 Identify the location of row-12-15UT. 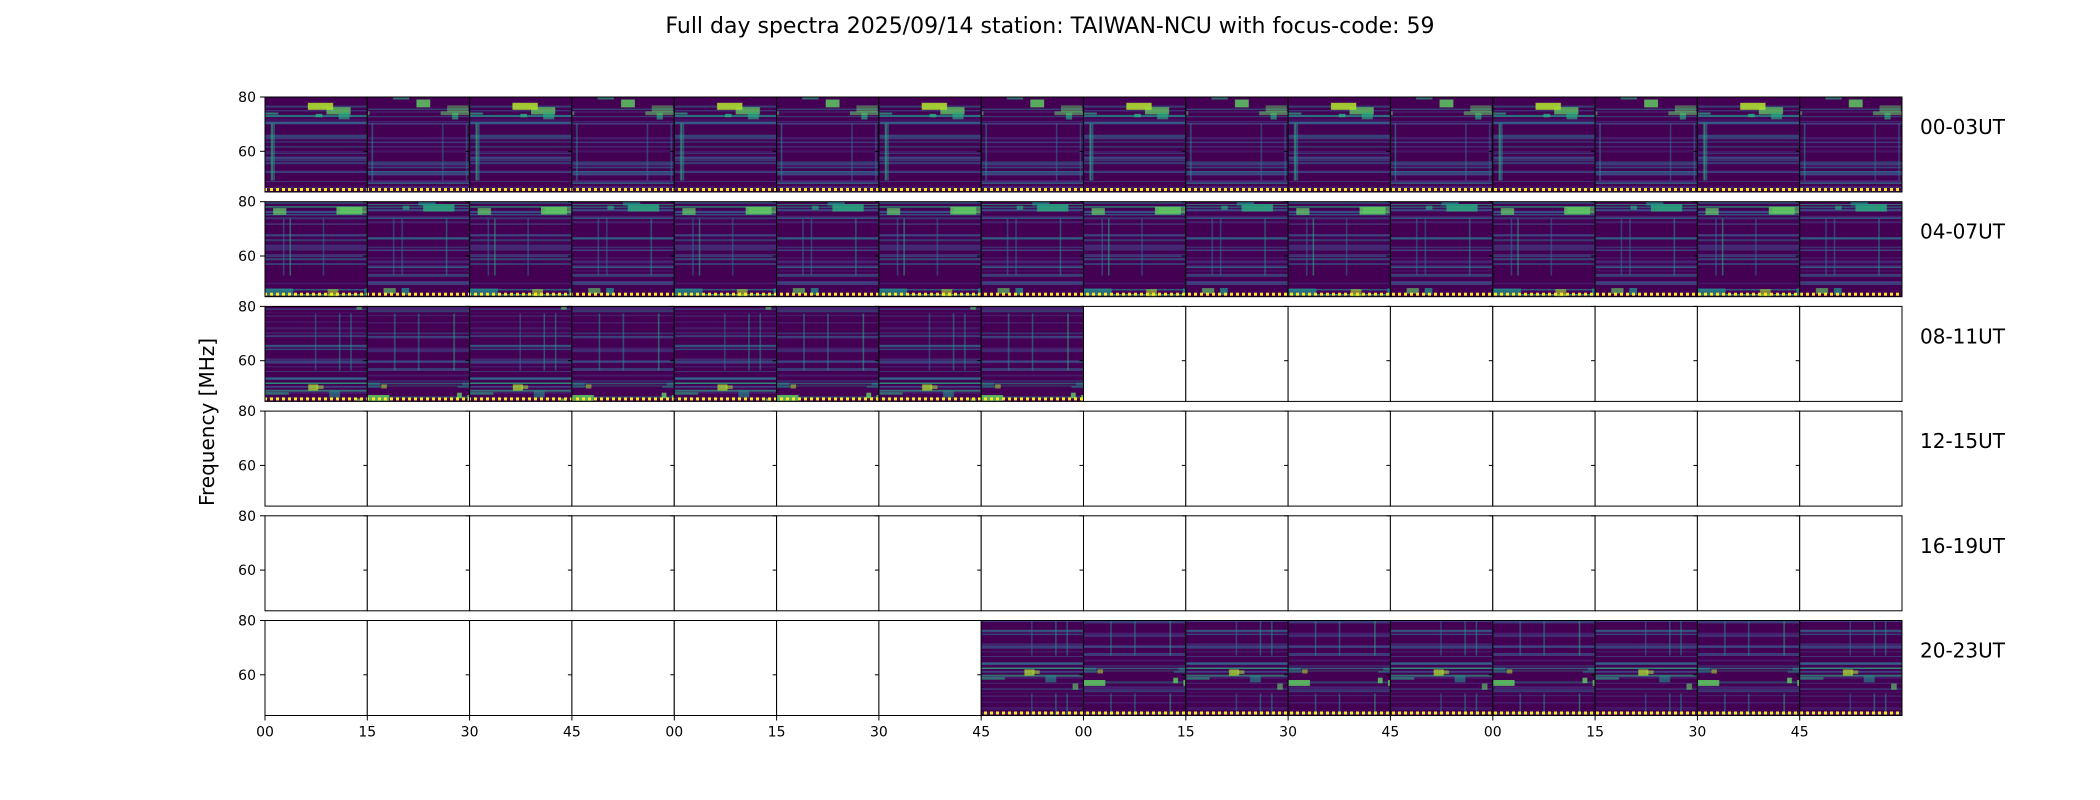
(1083, 458).